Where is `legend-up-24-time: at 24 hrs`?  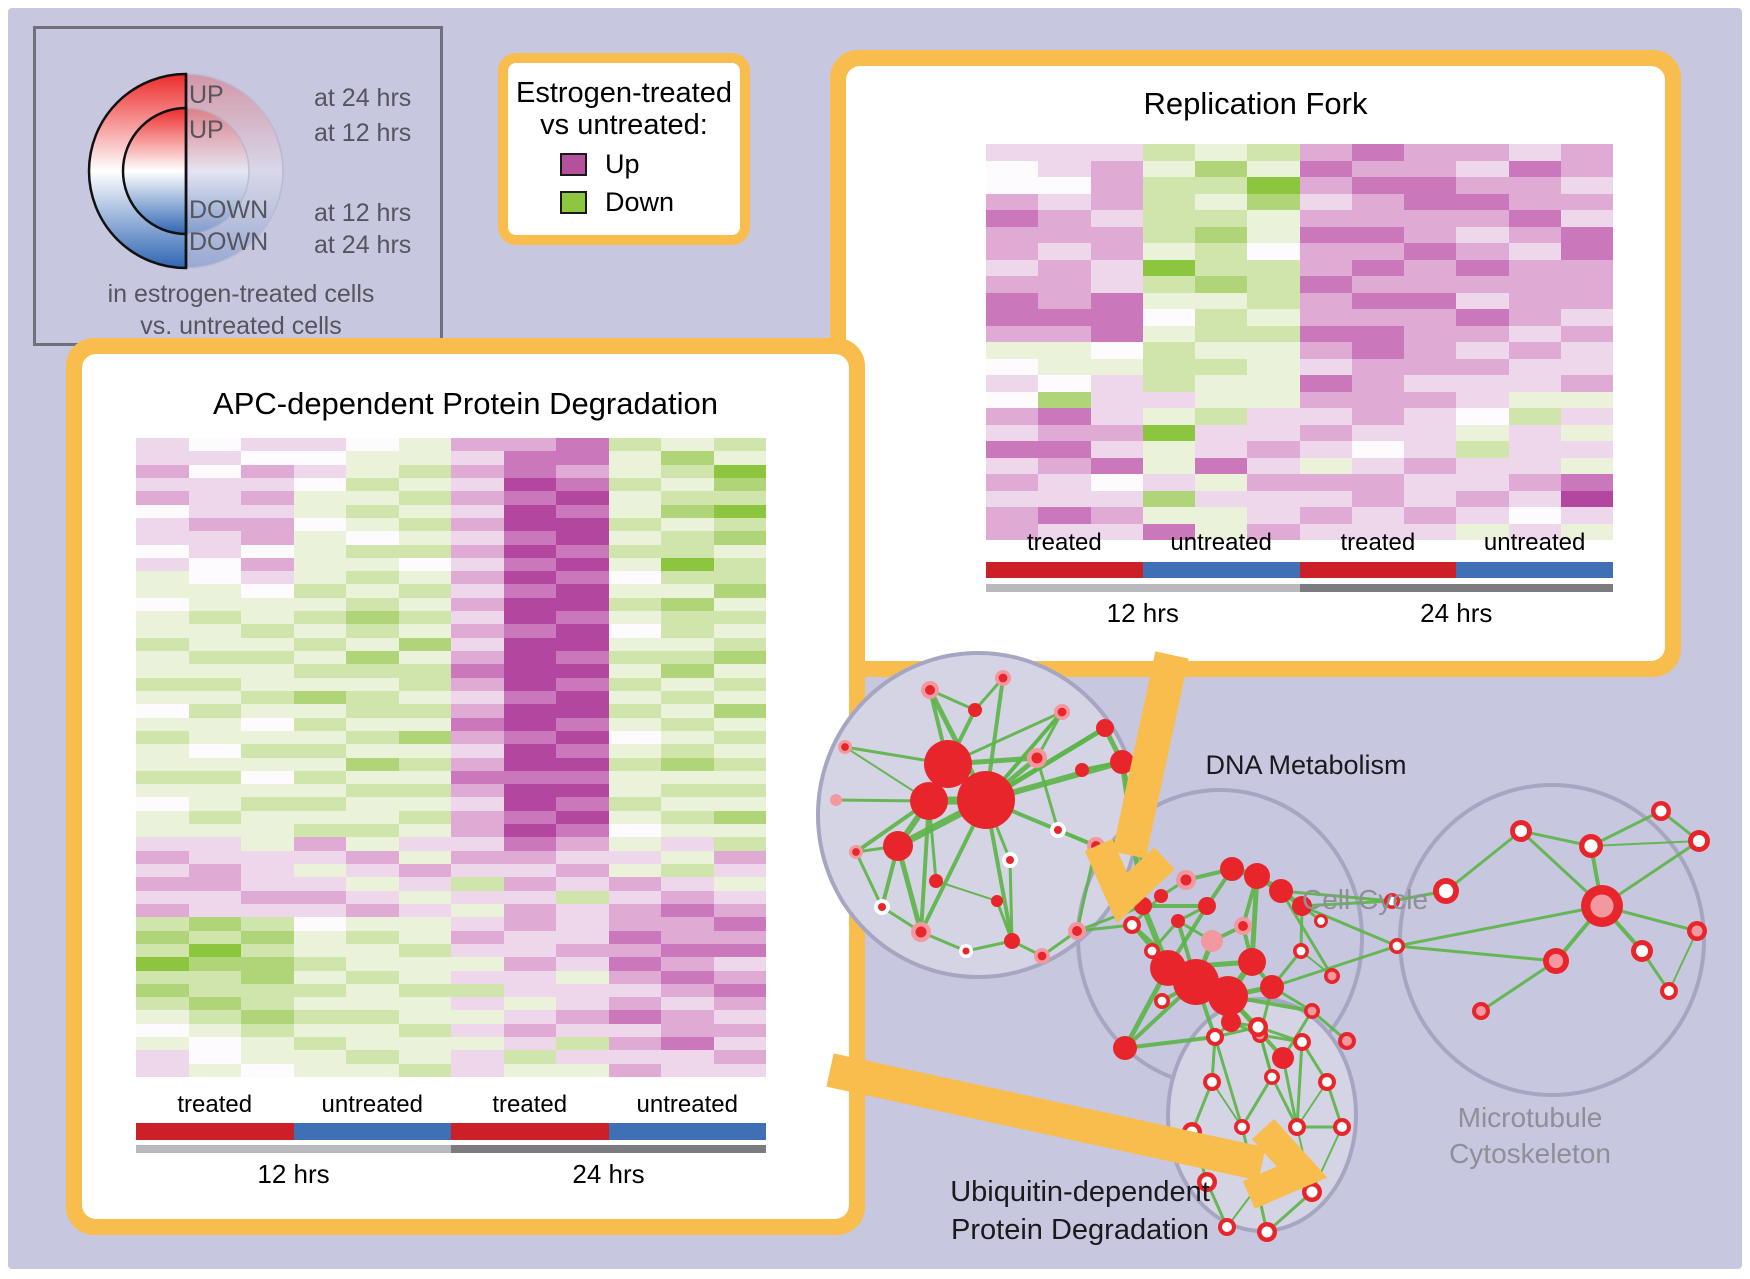
legend-up-24-time: at 24 hrs is located at coordinates (363, 98).